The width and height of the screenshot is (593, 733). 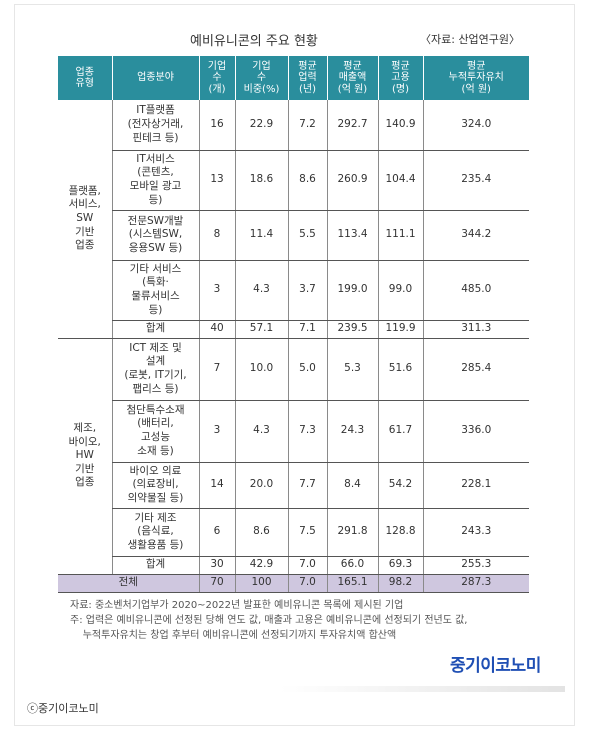 I want to click on count-cell: 14, so click(x=216, y=485).